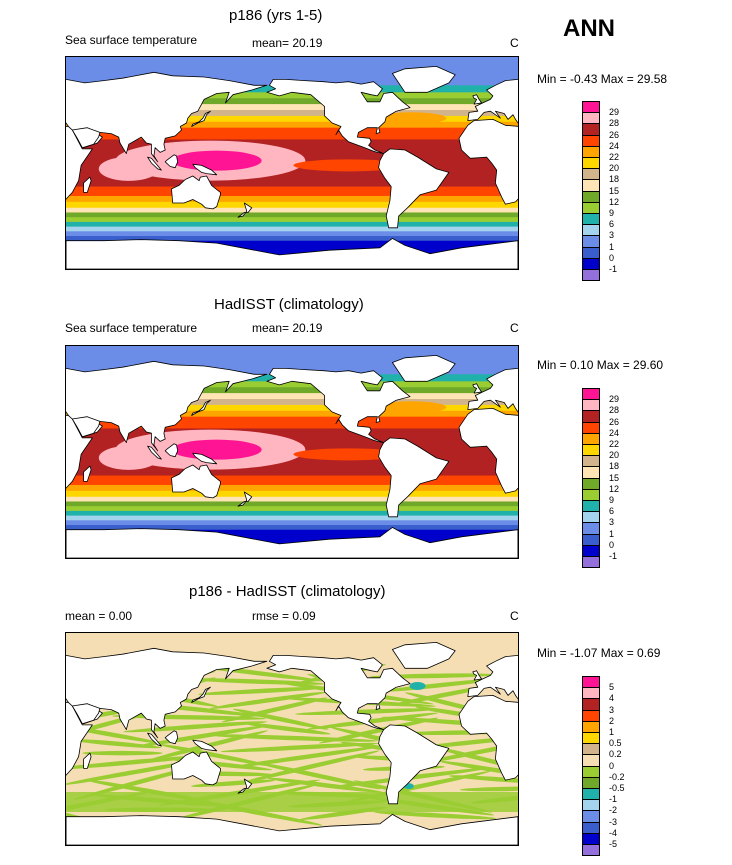  Describe the element at coordinates (131, 328) in the screenshot. I see `variable-label: Sea surface temperature` at that location.